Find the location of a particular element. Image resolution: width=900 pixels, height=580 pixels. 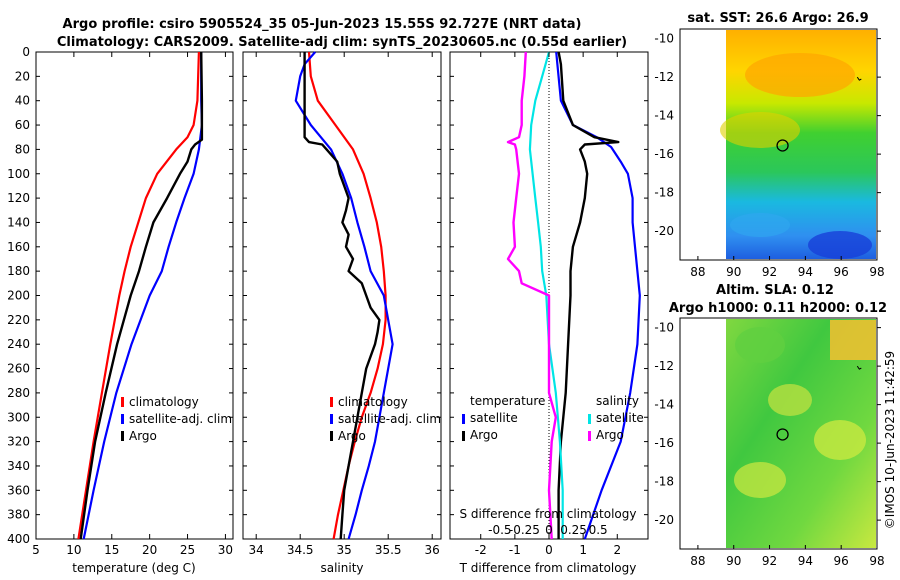

legend-swatch-sal-argo is located at coordinates (589, 436).